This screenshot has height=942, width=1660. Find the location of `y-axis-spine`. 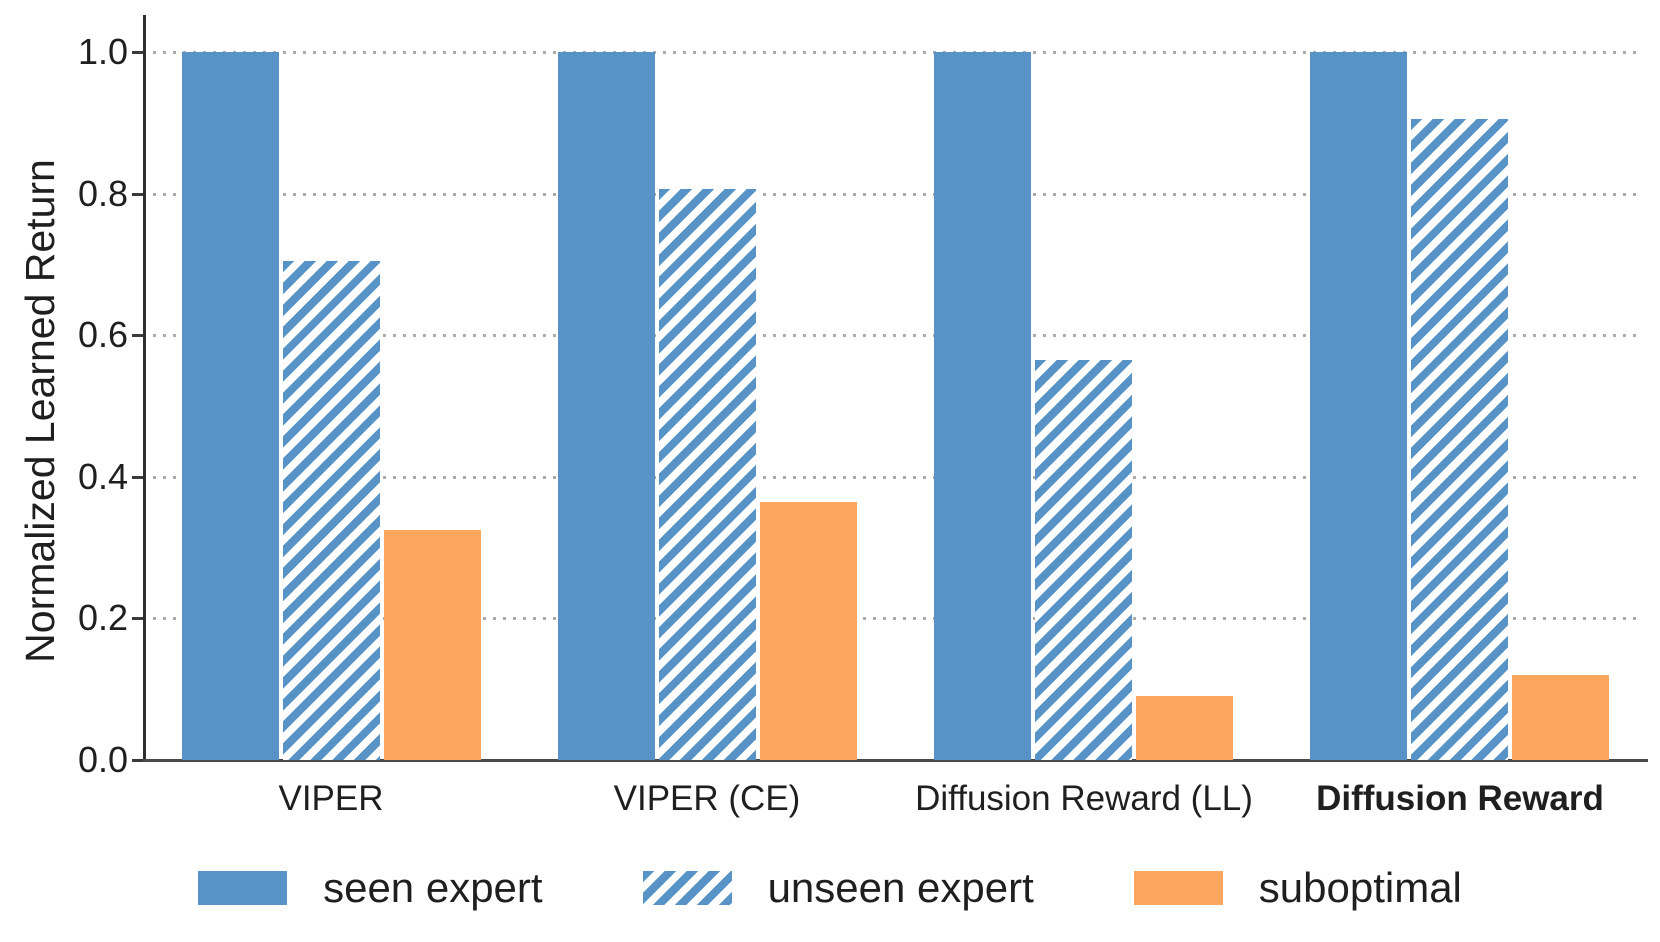

y-axis-spine is located at coordinates (144, 388).